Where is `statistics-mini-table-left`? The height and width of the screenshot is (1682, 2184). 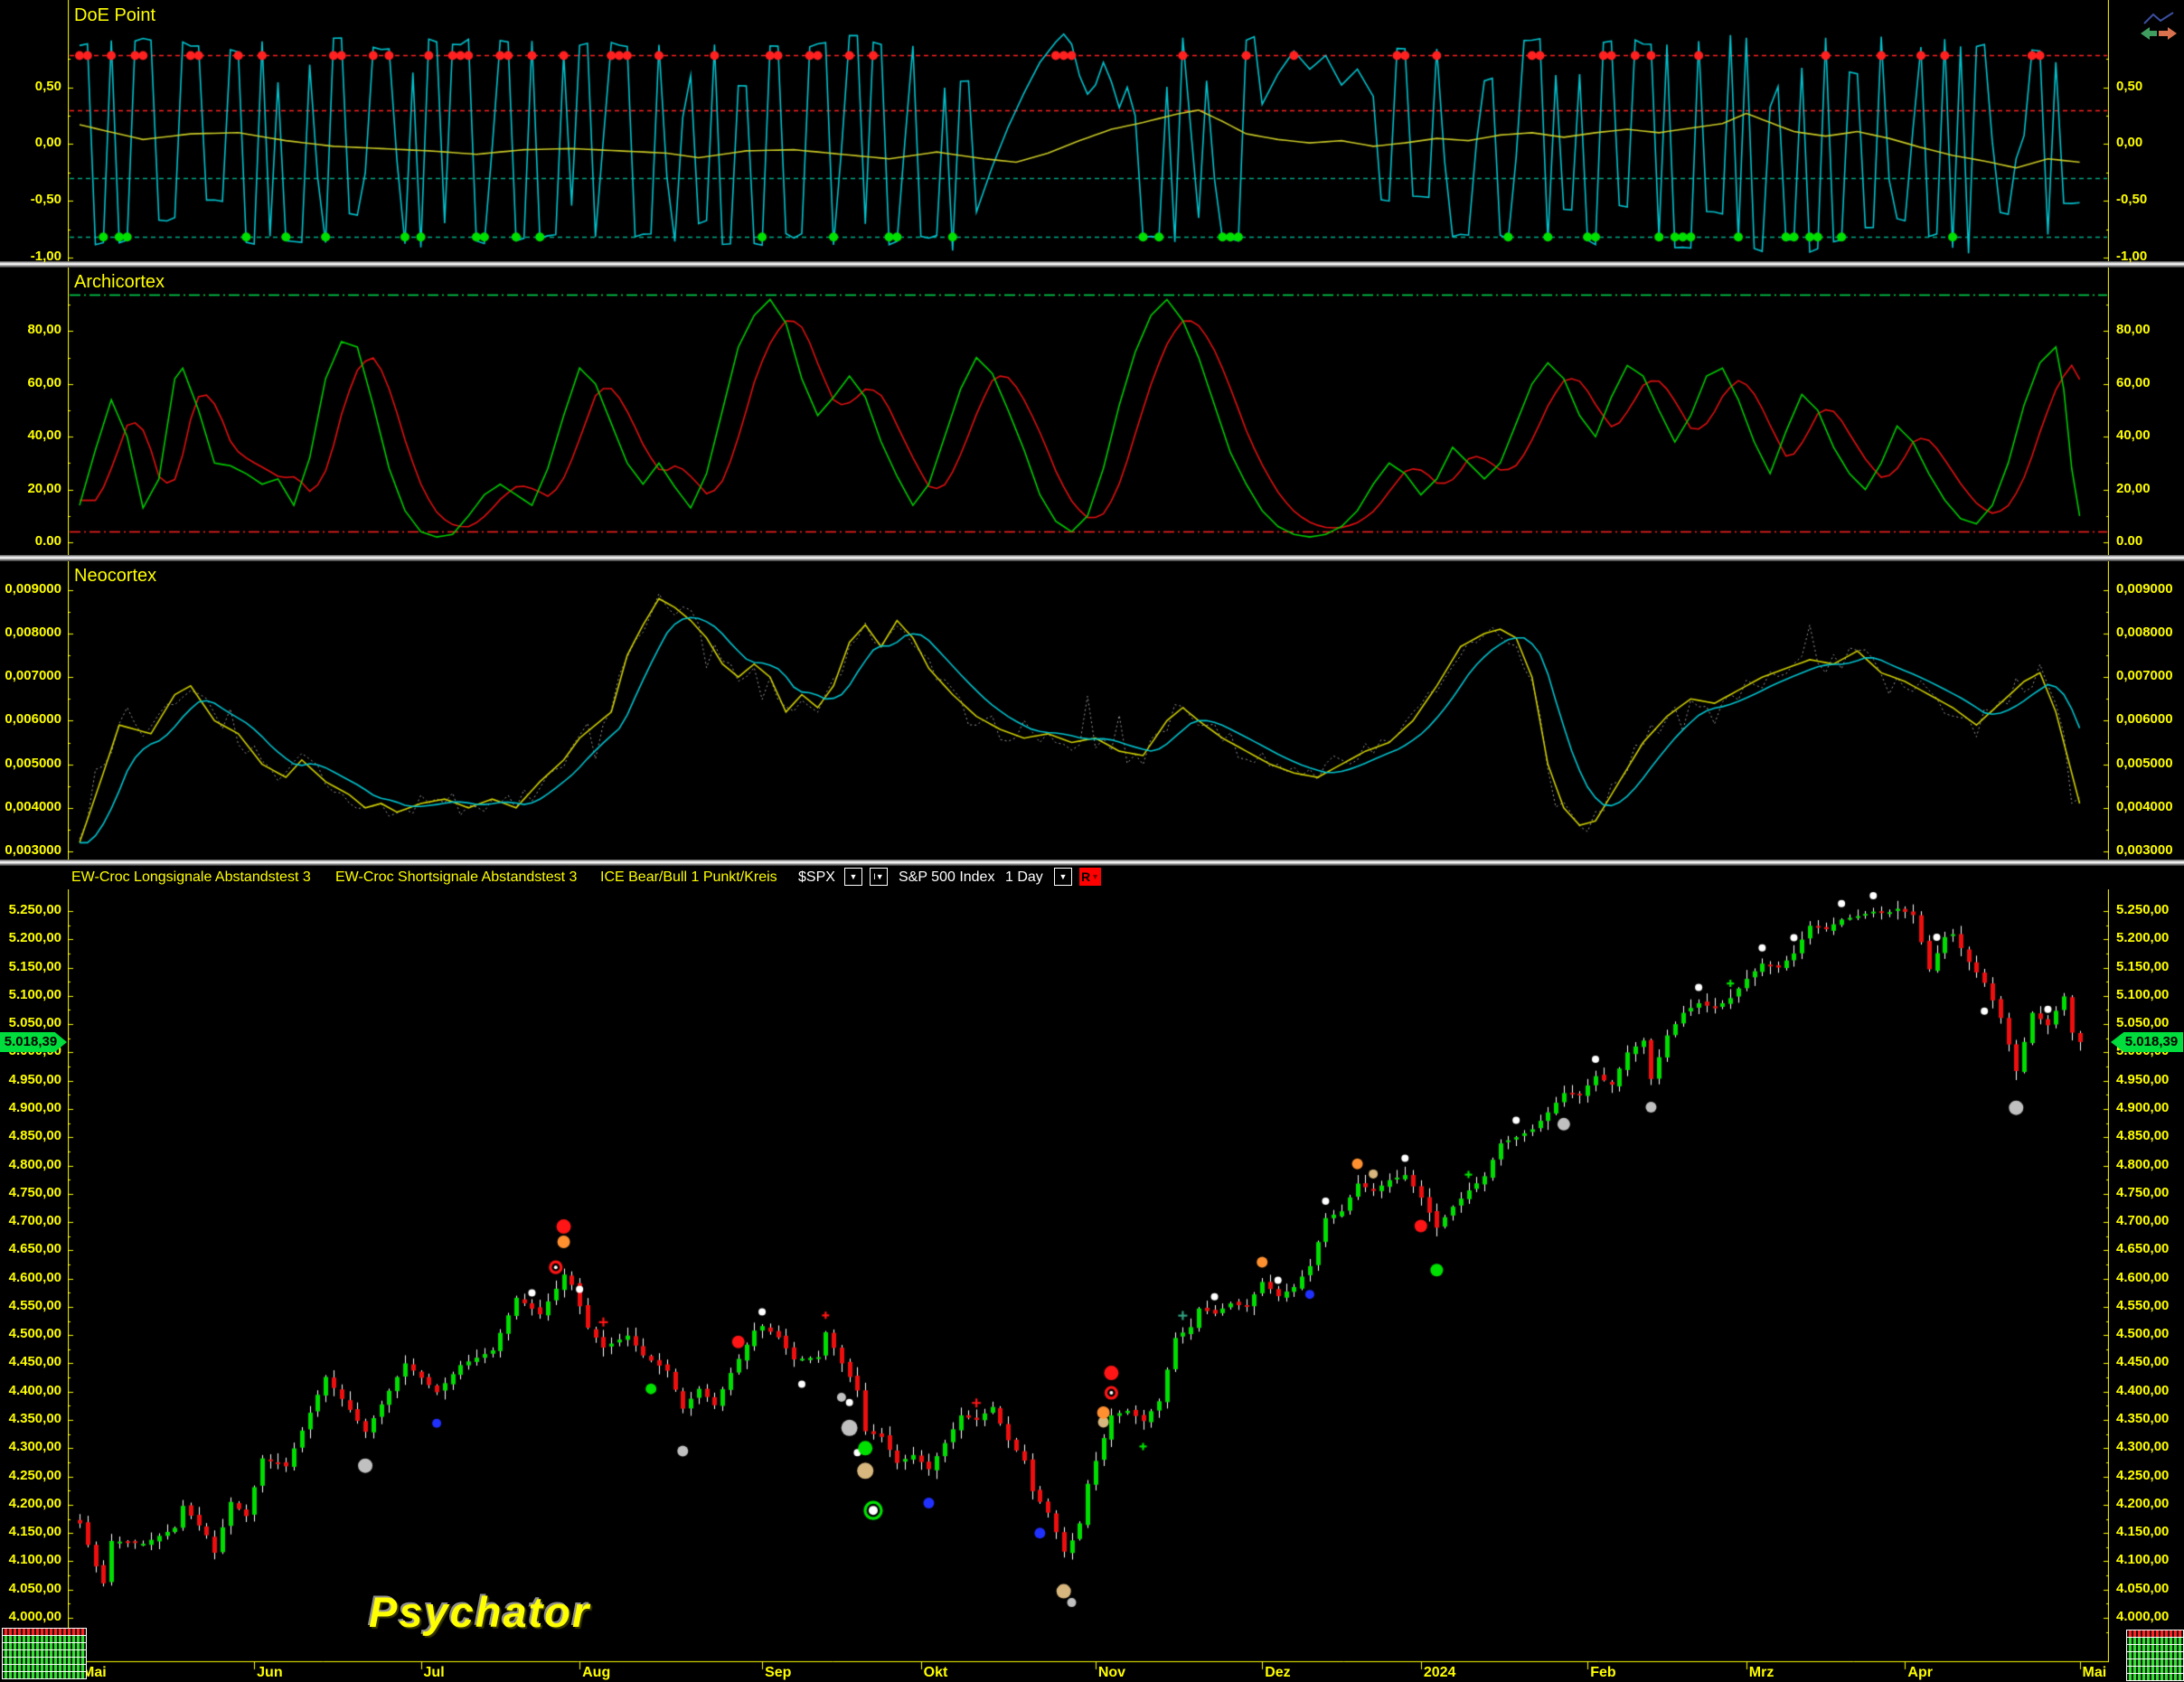 statistics-mini-table-left is located at coordinates (44, 1654).